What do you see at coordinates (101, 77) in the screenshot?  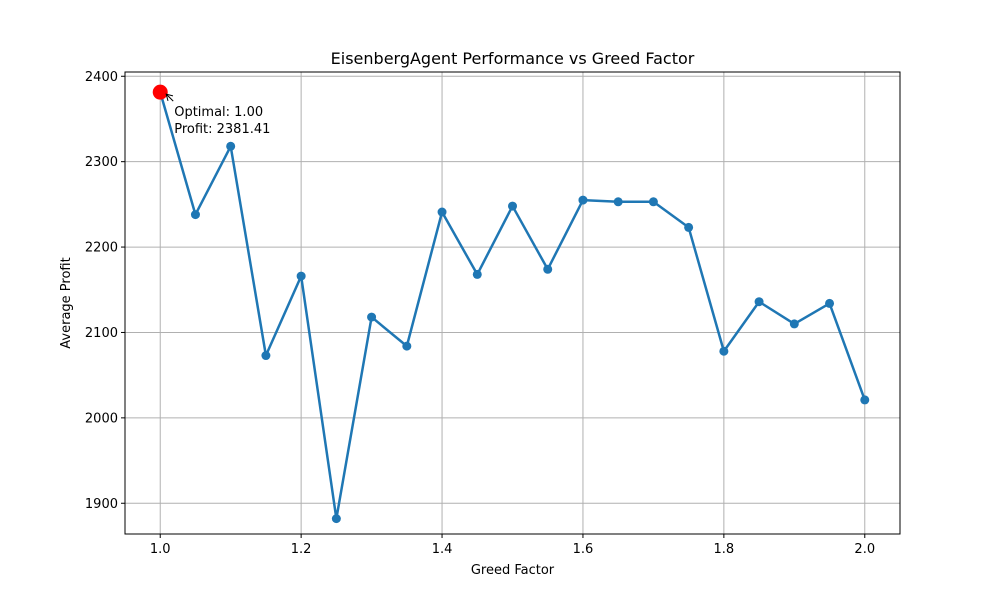 I see `y-tick-label: 2400` at bounding box center [101, 77].